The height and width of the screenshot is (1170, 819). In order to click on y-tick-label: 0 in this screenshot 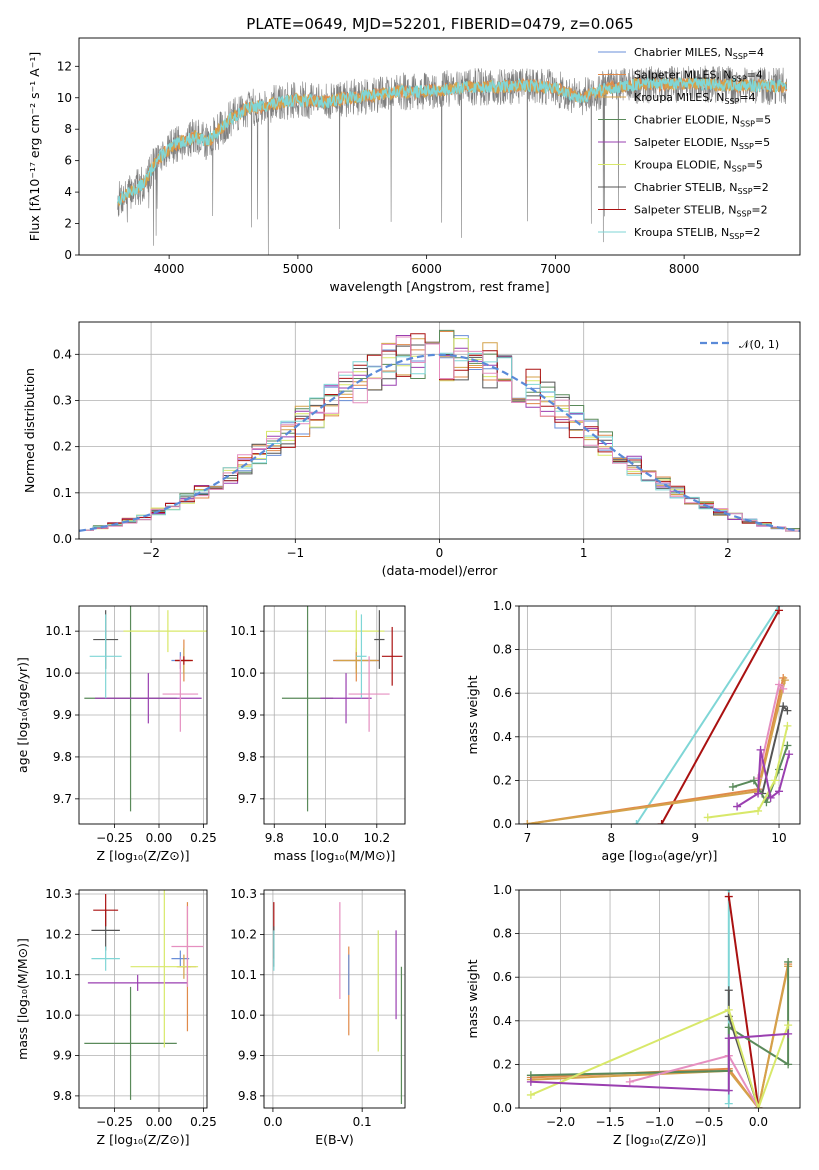, I will do `click(68, 255)`.